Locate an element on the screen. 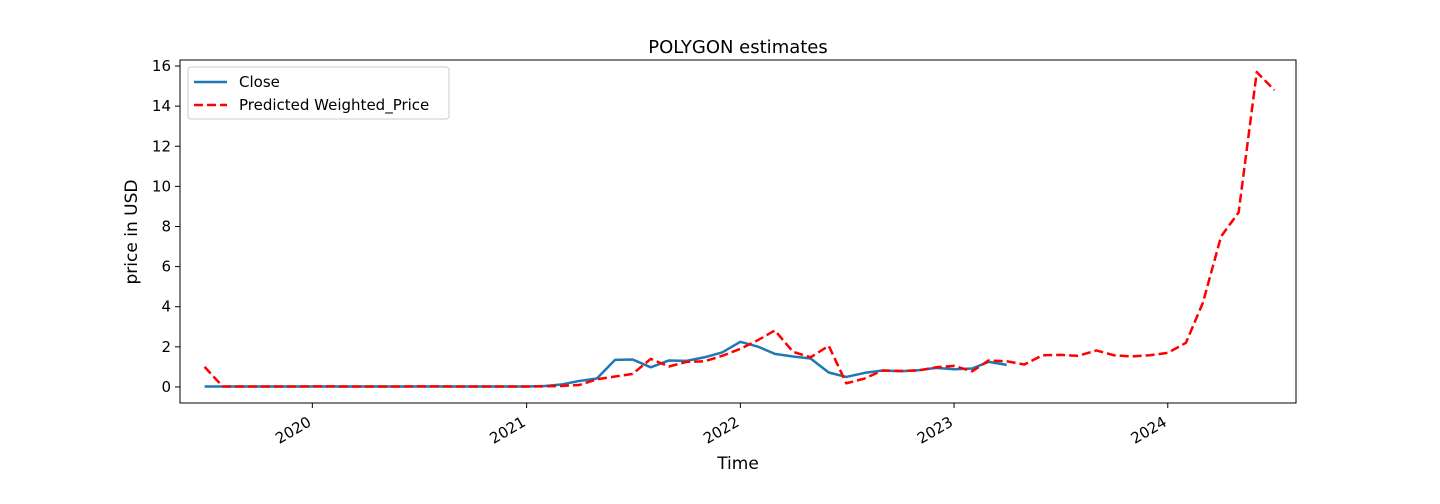 The width and height of the screenshot is (1440, 504). y-tick-label: 10 is located at coordinates (161, 186).